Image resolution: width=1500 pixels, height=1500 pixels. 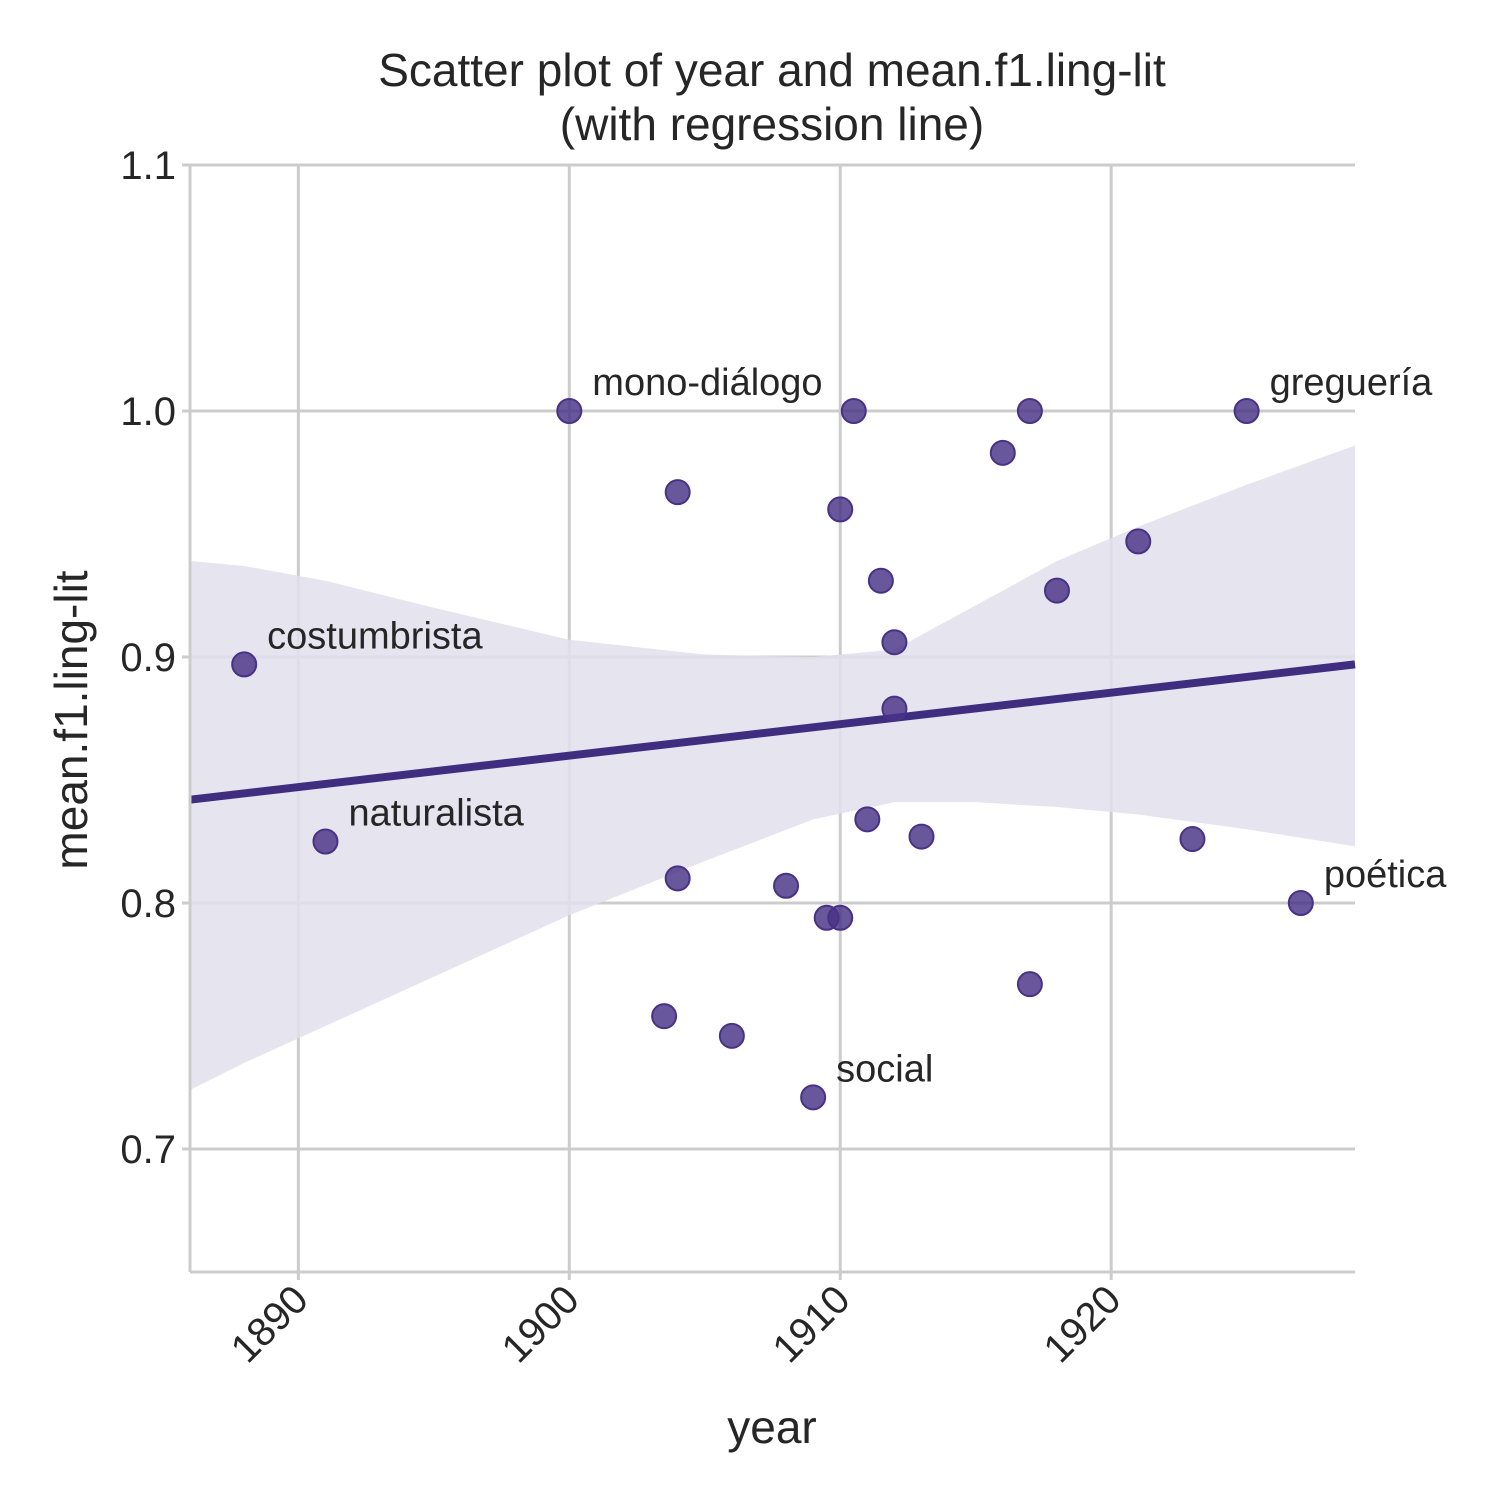 What do you see at coordinates (884, 1069) in the screenshot?
I see `point-annotation: social` at bounding box center [884, 1069].